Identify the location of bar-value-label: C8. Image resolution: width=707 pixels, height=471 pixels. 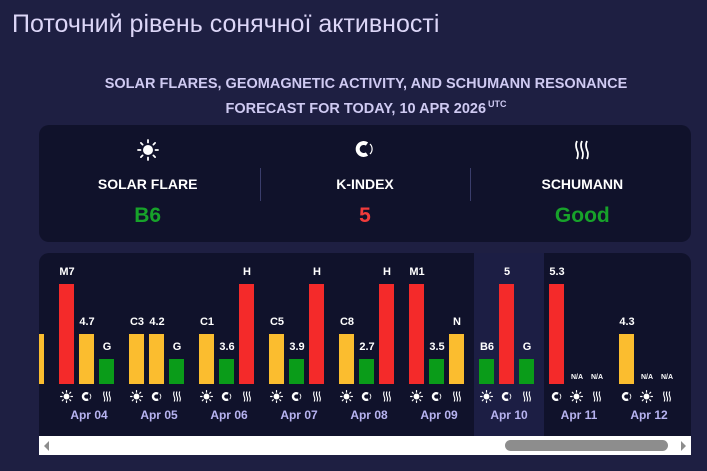
(347, 322).